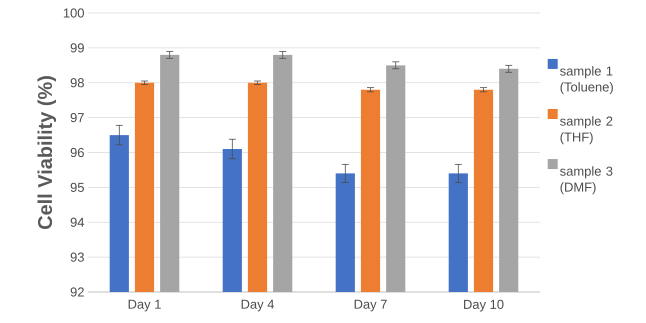  Describe the element at coordinates (586, 180) in the screenshot. I see `legend-label: sample 3 (DMF)` at that location.